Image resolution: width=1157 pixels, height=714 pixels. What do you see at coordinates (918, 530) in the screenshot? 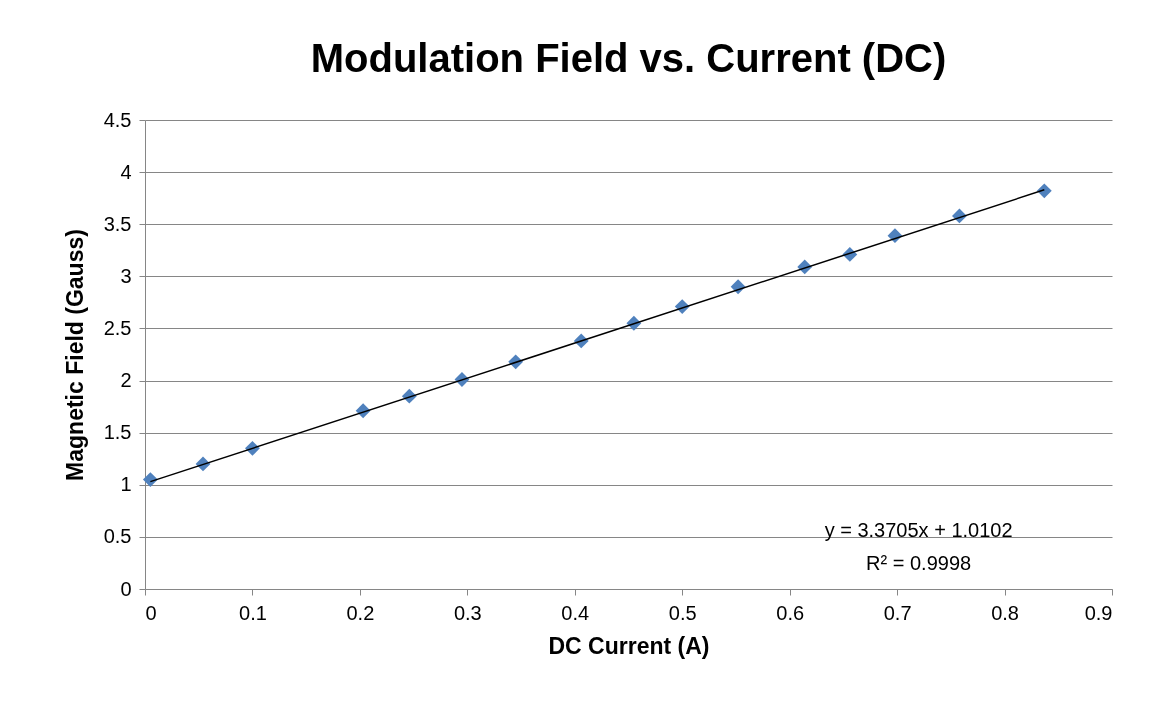
I see `annotation: y = 3.3705x + 1.0102` at bounding box center [918, 530].